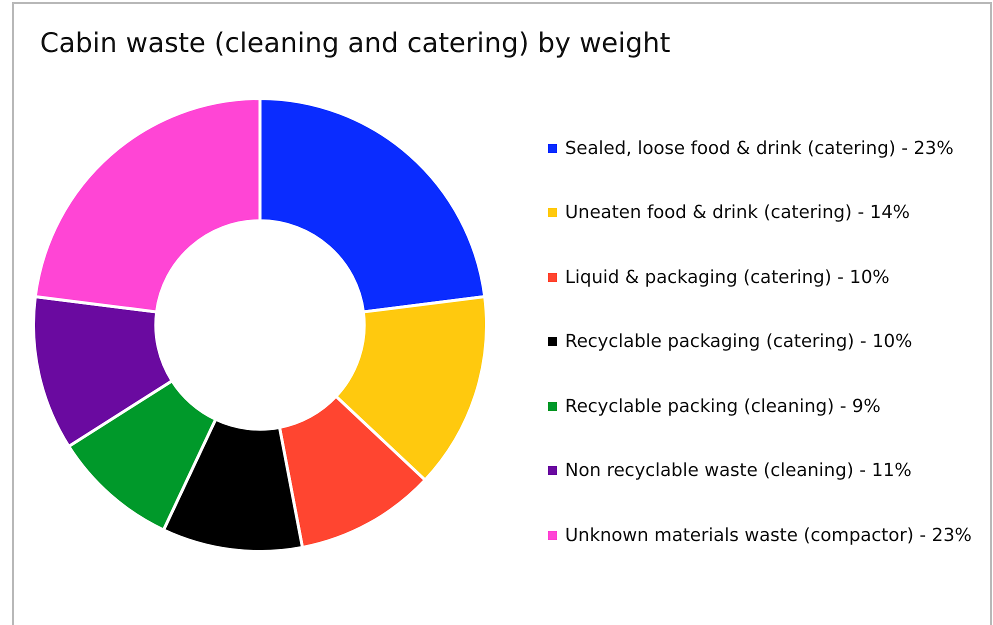 The image size is (993, 625). Describe the element at coordinates (738, 341) in the screenshot. I see `legend-label: Recyclable packaging (catering) - 10%` at that location.